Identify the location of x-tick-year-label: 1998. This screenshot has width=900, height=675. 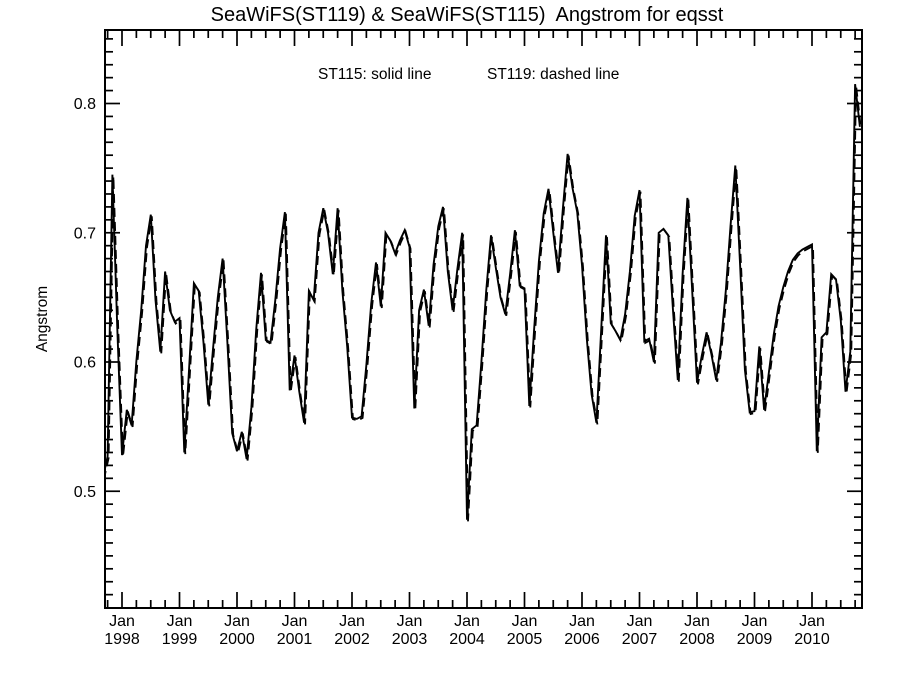
(122, 639).